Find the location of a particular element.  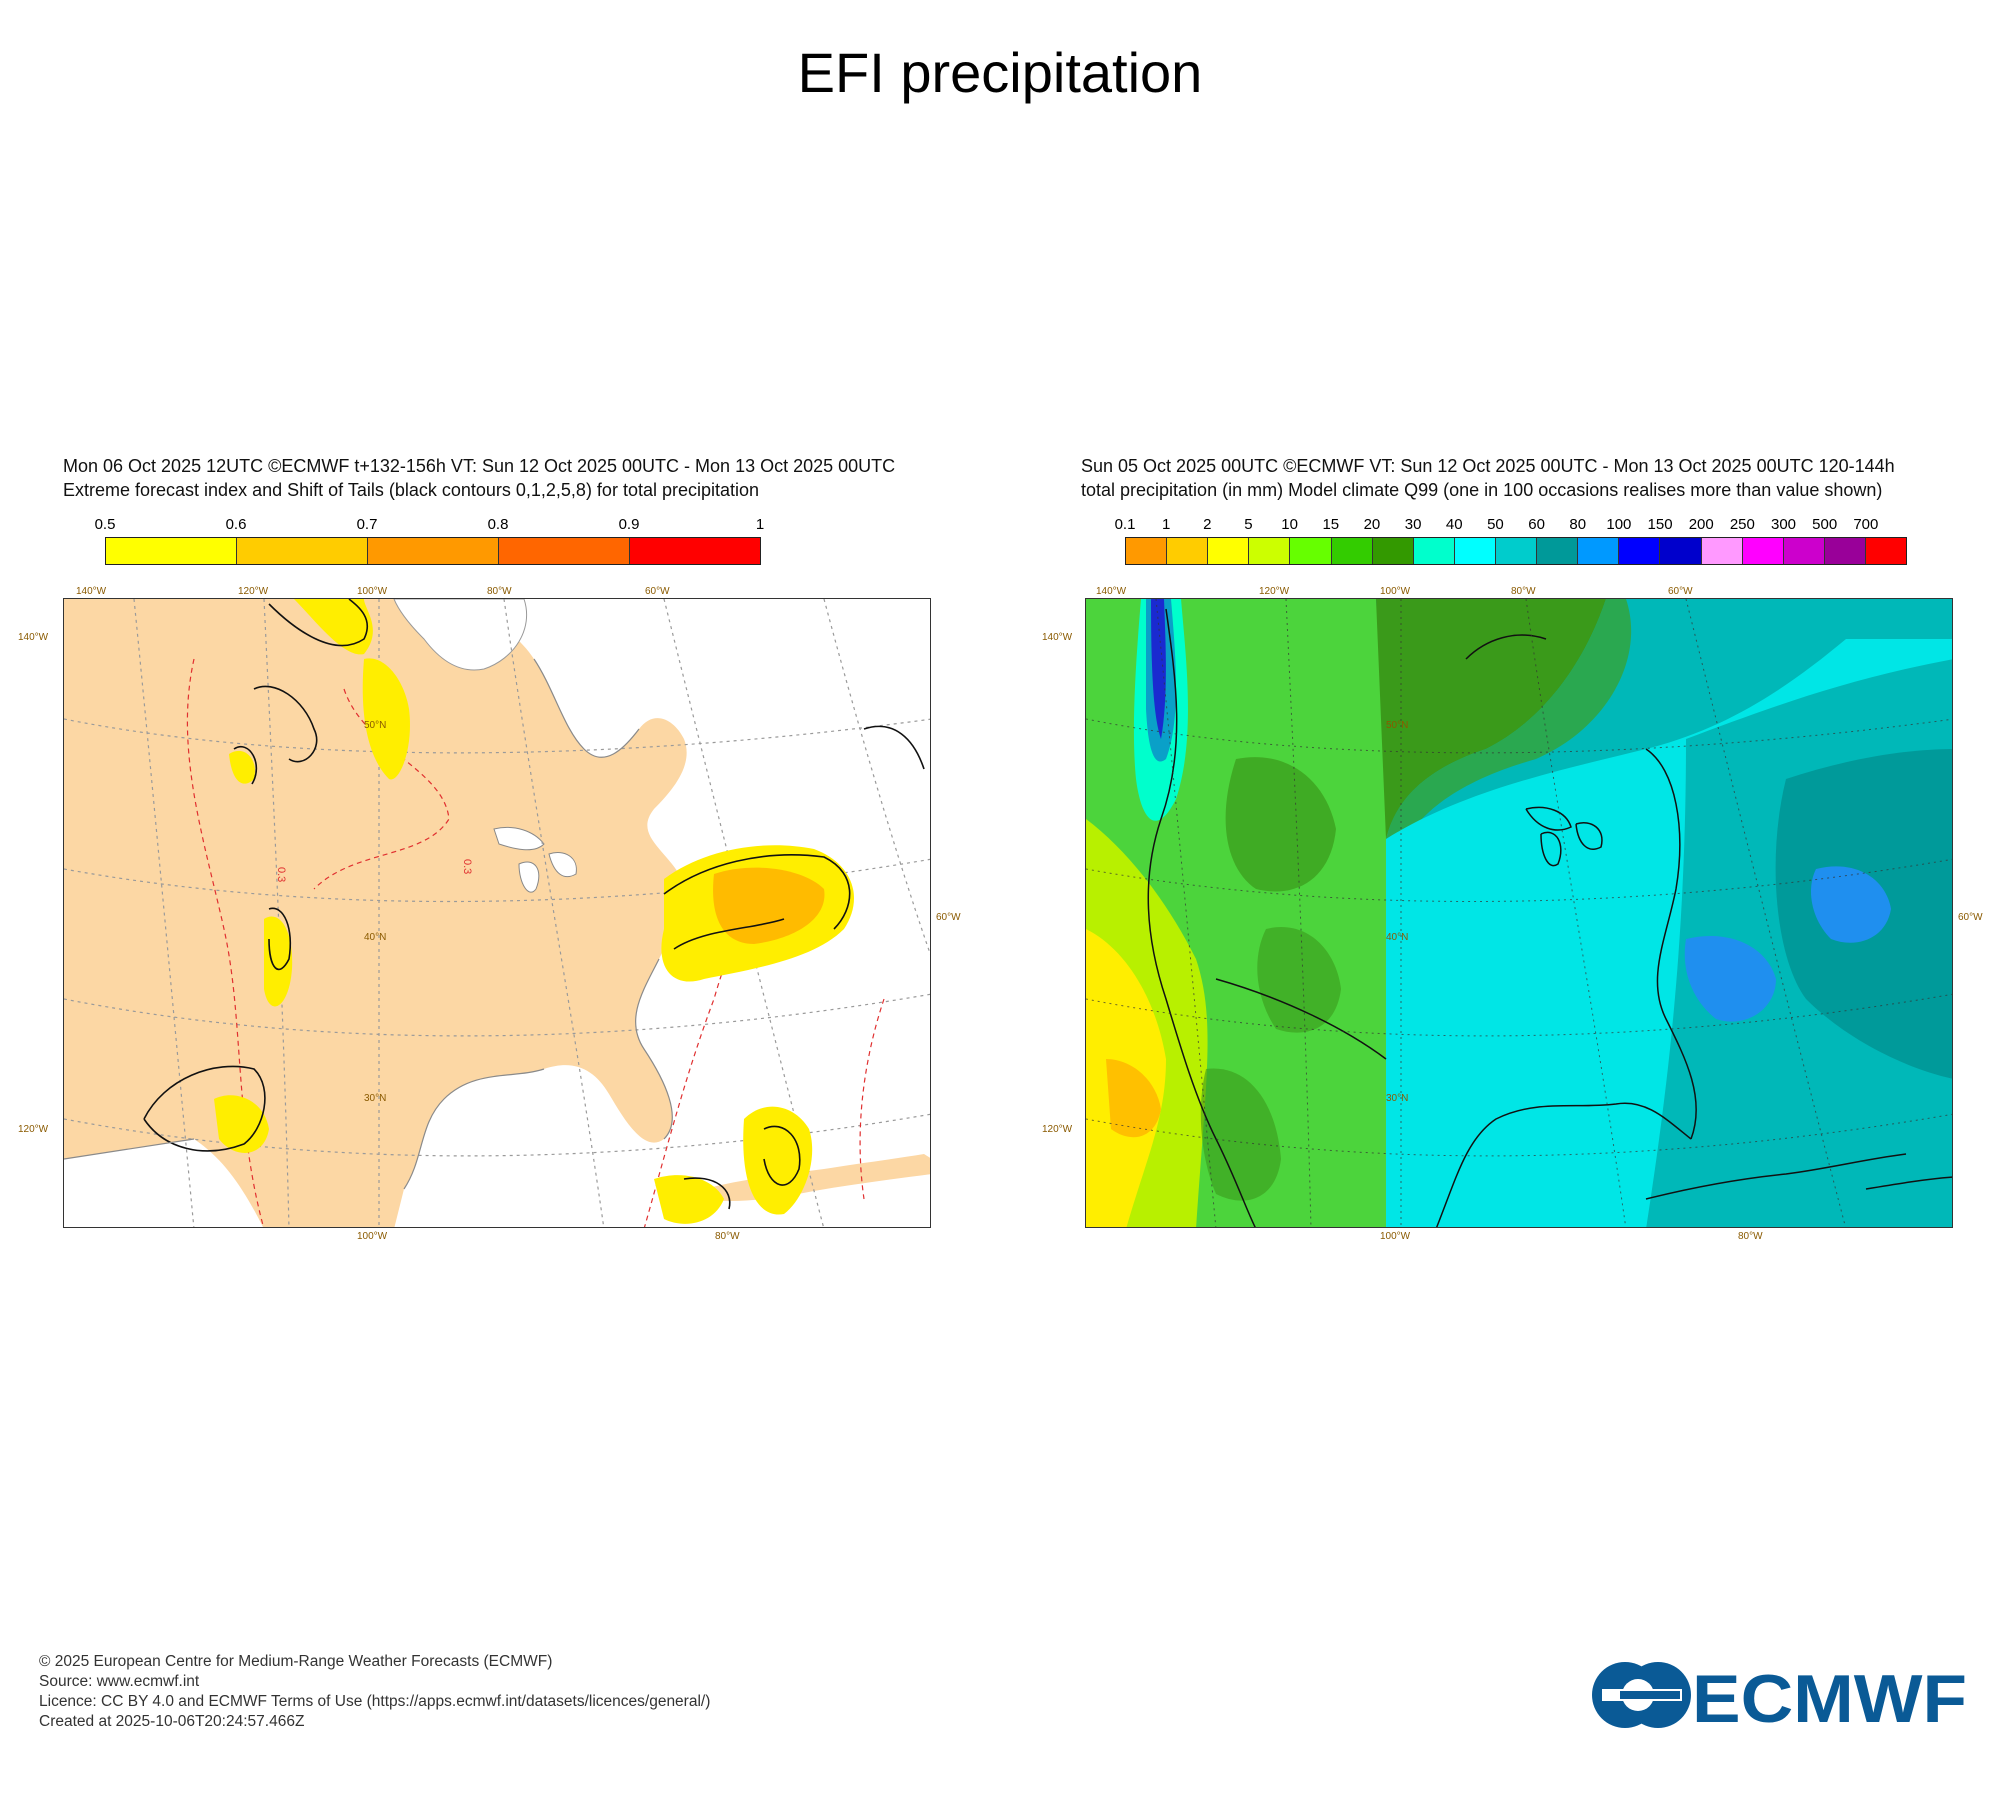

climate-colorbar-label: 40 is located at coordinates (1454, 524).